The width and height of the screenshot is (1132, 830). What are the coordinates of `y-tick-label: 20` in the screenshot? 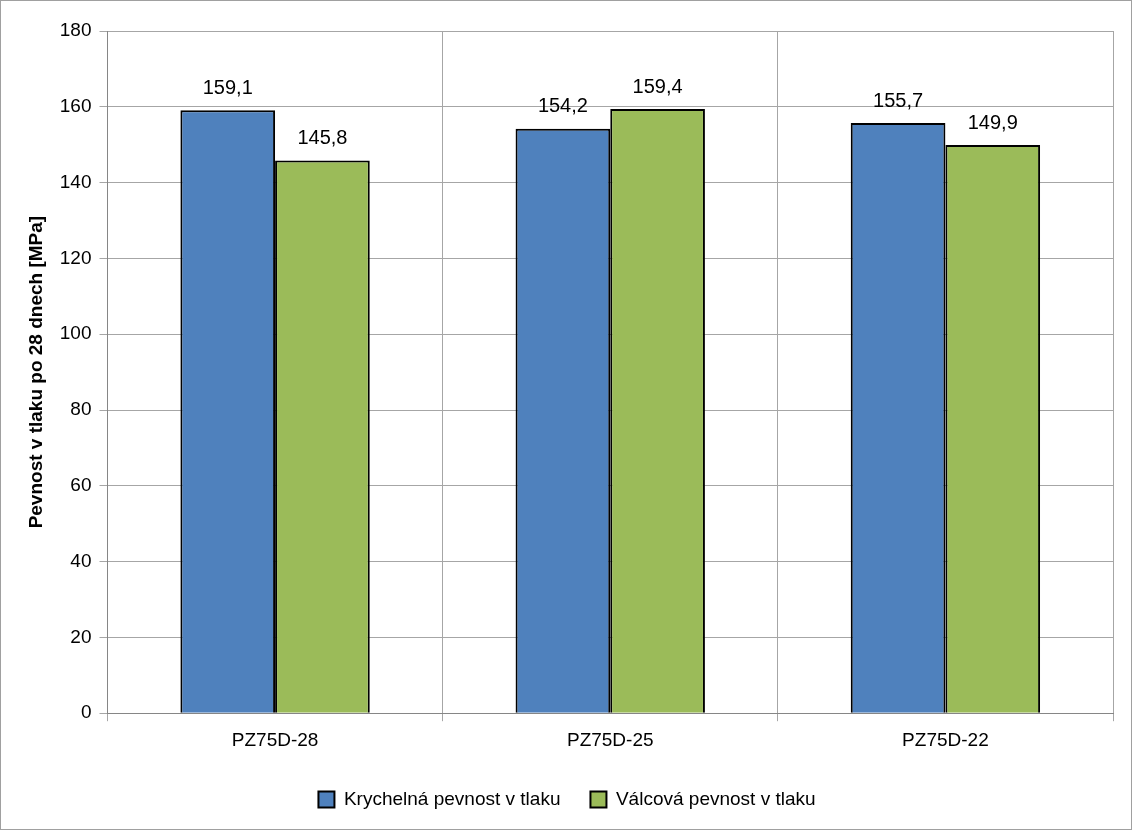 It's located at (81, 636).